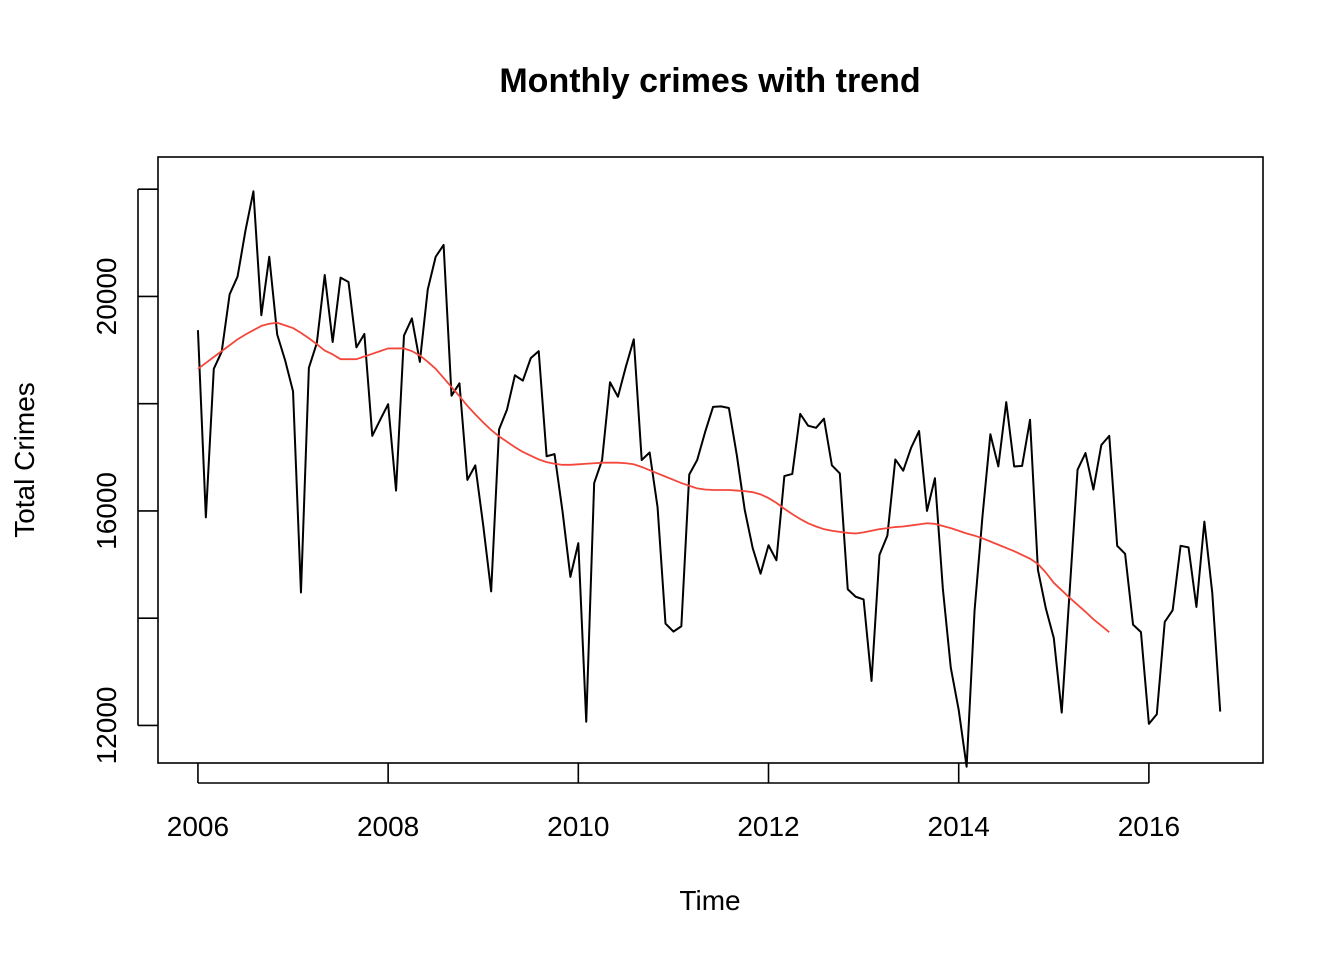  What do you see at coordinates (709, 900) in the screenshot?
I see `x-axis-label: Time` at bounding box center [709, 900].